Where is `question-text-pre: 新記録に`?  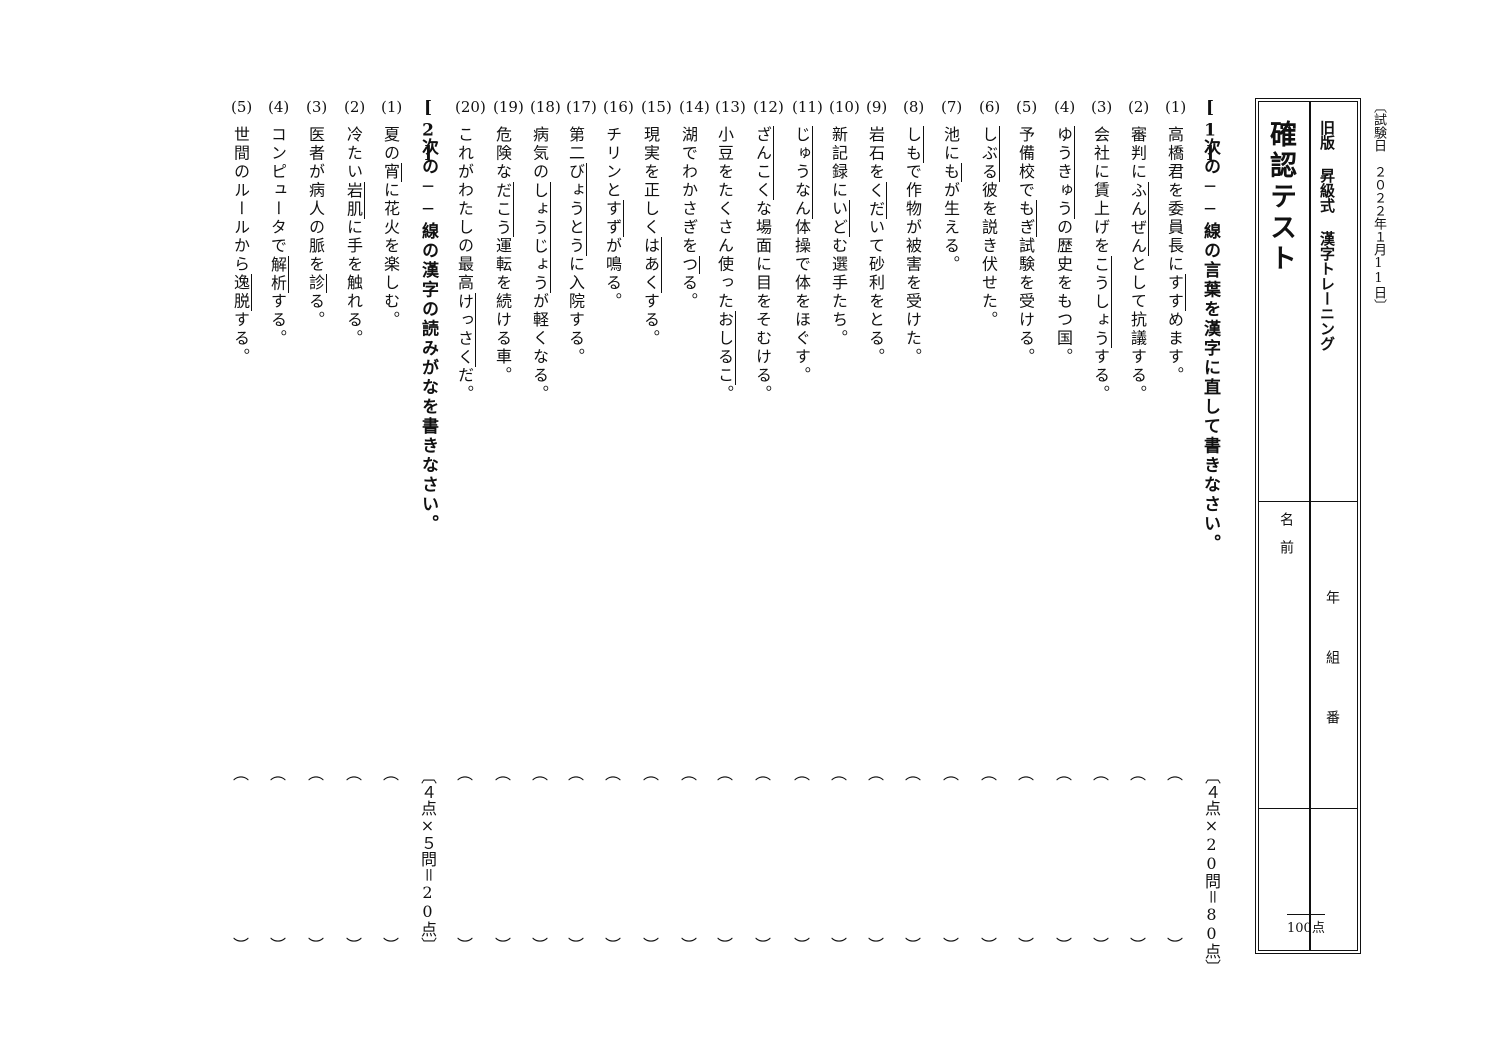
question-text-pre: 新記録に is located at coordinates (838, 163).